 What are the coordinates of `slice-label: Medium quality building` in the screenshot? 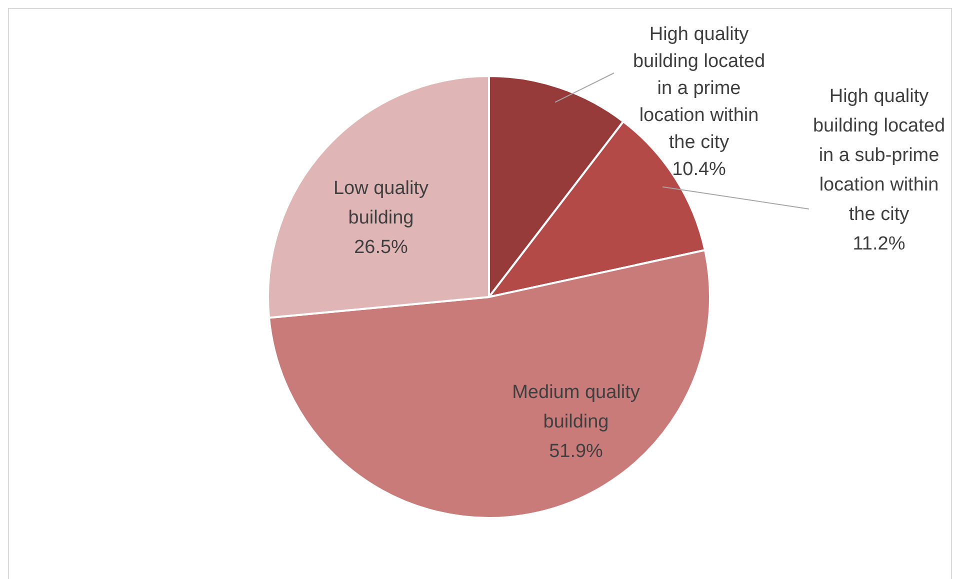 It's located at (576, 407).